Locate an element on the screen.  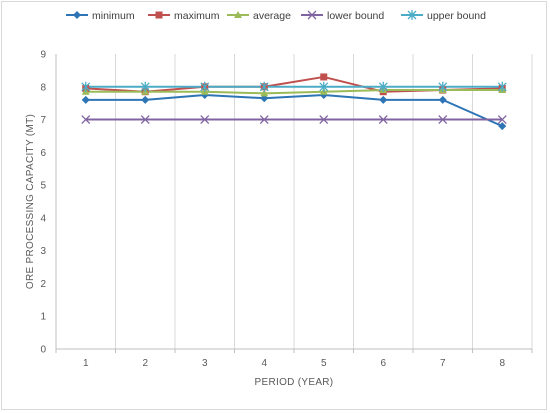
x-tick-label: 3 is located at coordinates (205, 363).